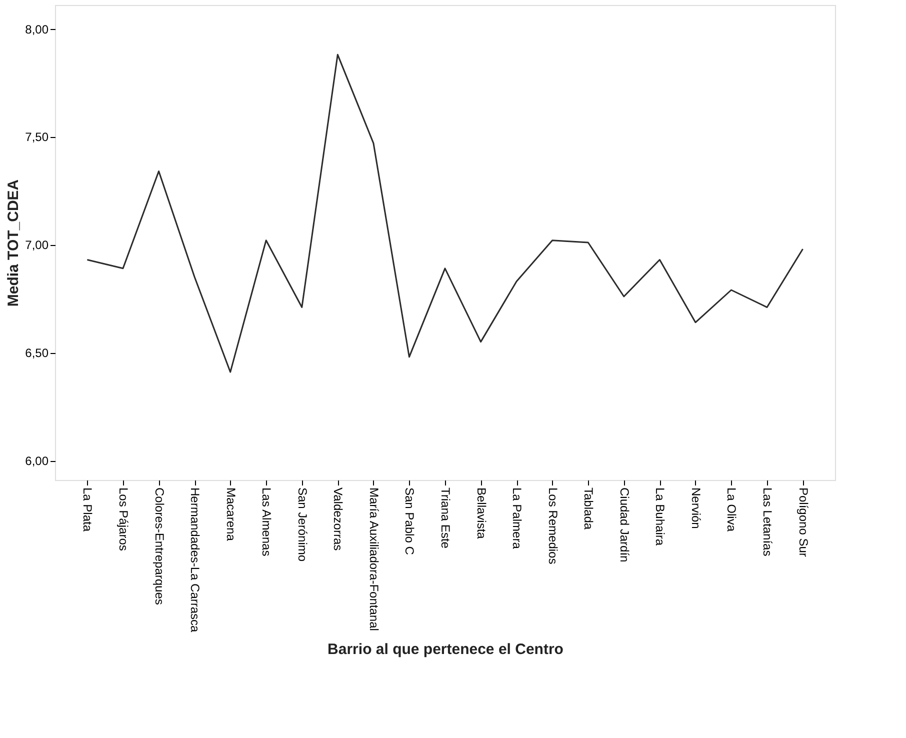  What do you see at coordinates (37, 29) in the screenshot?
I see `y-tick-label: 8,00` at bounding box center [37, 29].